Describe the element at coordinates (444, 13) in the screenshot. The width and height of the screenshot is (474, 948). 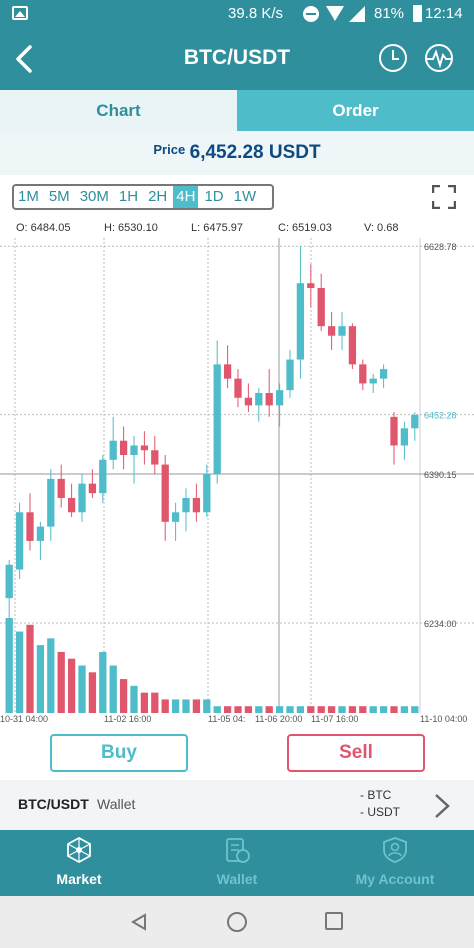
I see `status-time: 12:14` at that location.